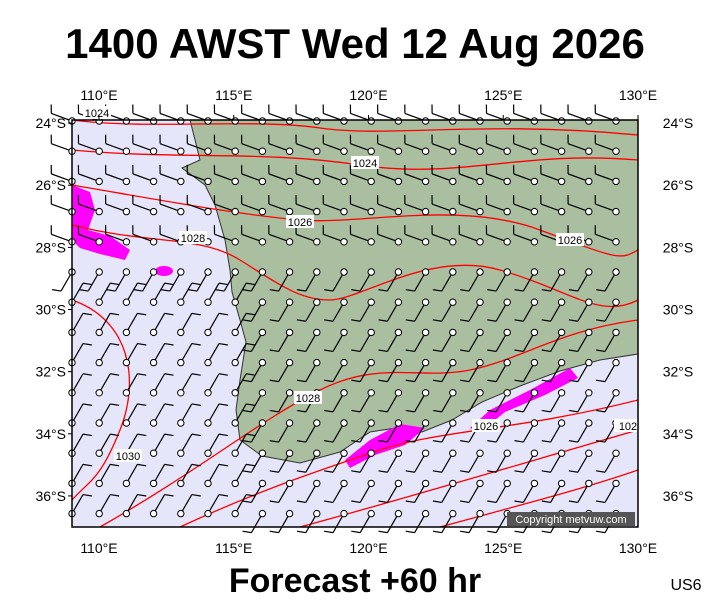  I want to click on x-tick-label: 120°E, so click(368, 548).